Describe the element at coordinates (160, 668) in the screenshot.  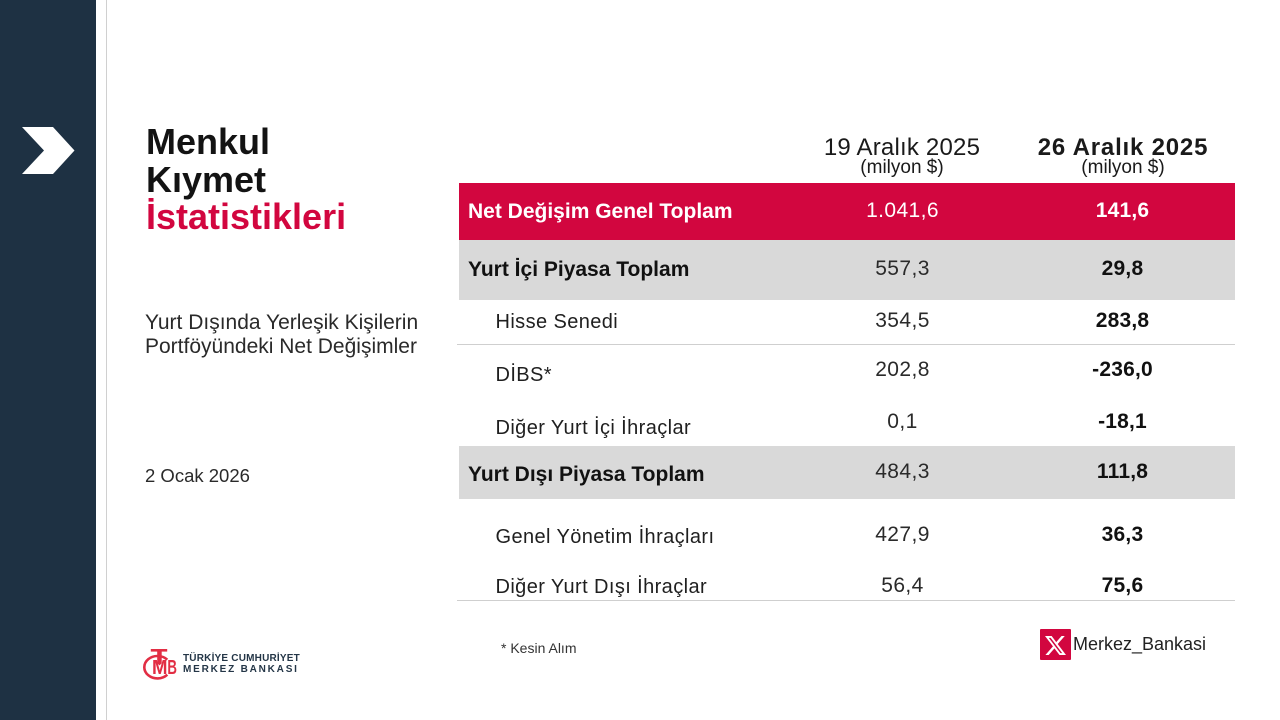
I see `svg-text: M` at that location.